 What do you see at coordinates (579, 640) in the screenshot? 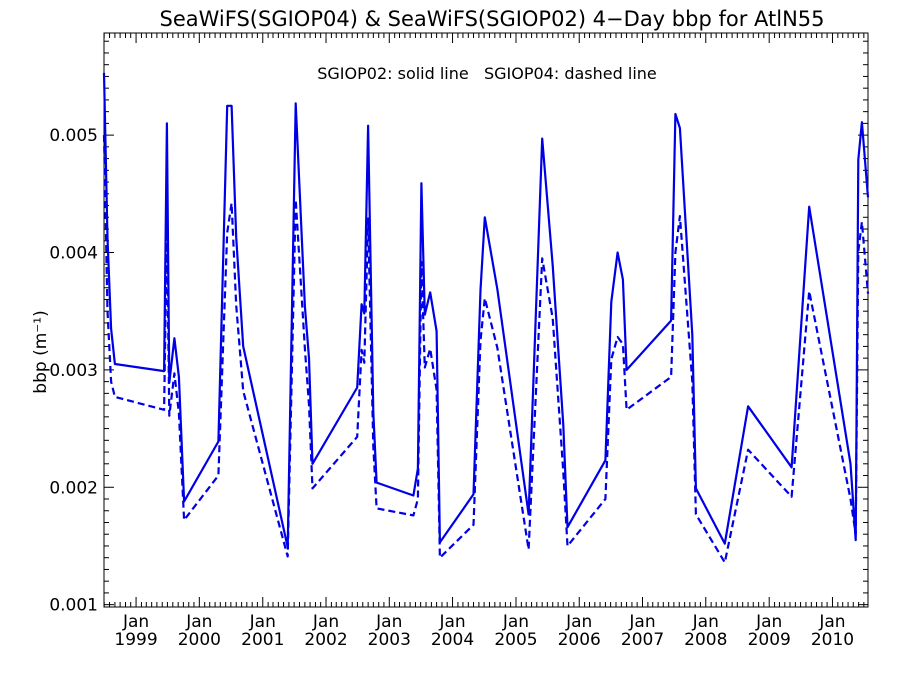
I see `x-tick-year: 2006` at bounding box center [579, 640].